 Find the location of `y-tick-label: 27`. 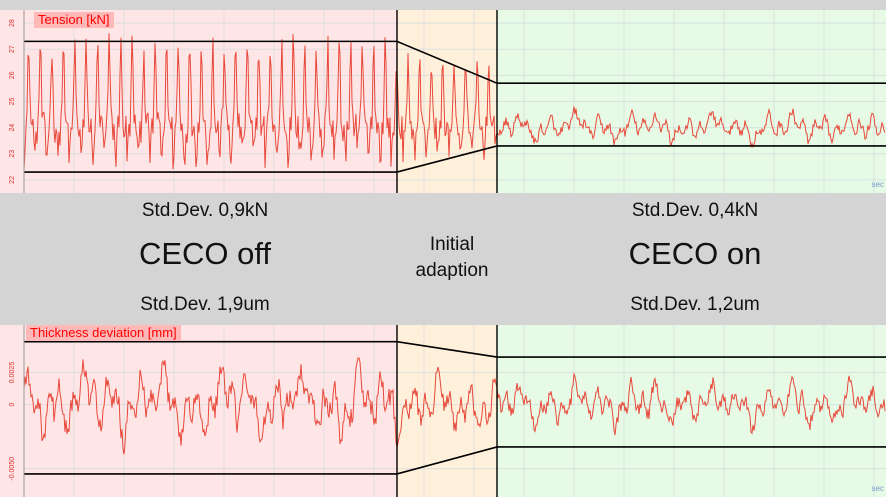

y-tick-label: 27 is located at coordinates (12, 49).